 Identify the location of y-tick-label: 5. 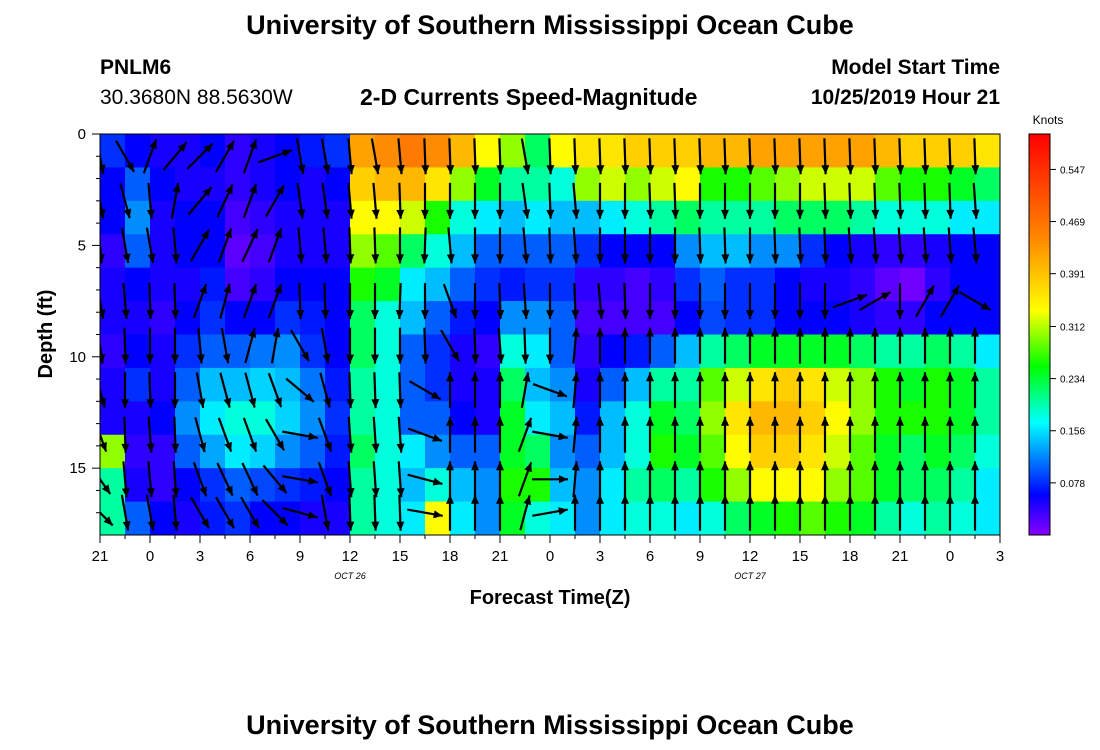
(82, 245).